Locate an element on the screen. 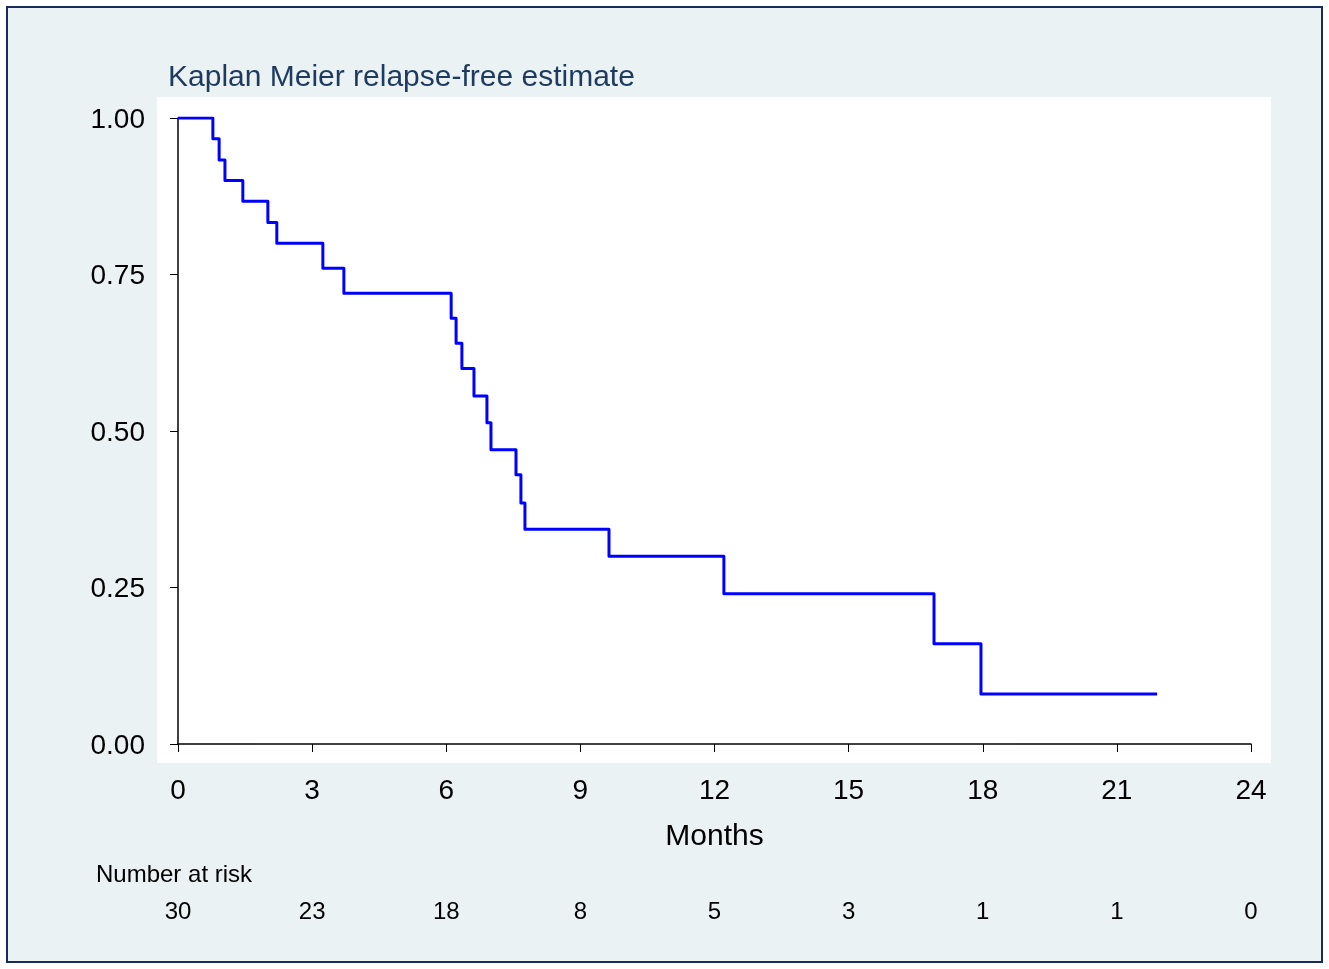 The height and width of the screenshot is (969, 1329). chart-title: Kaplan Meier relapse-free estimate is located at coordinates (401, 75).